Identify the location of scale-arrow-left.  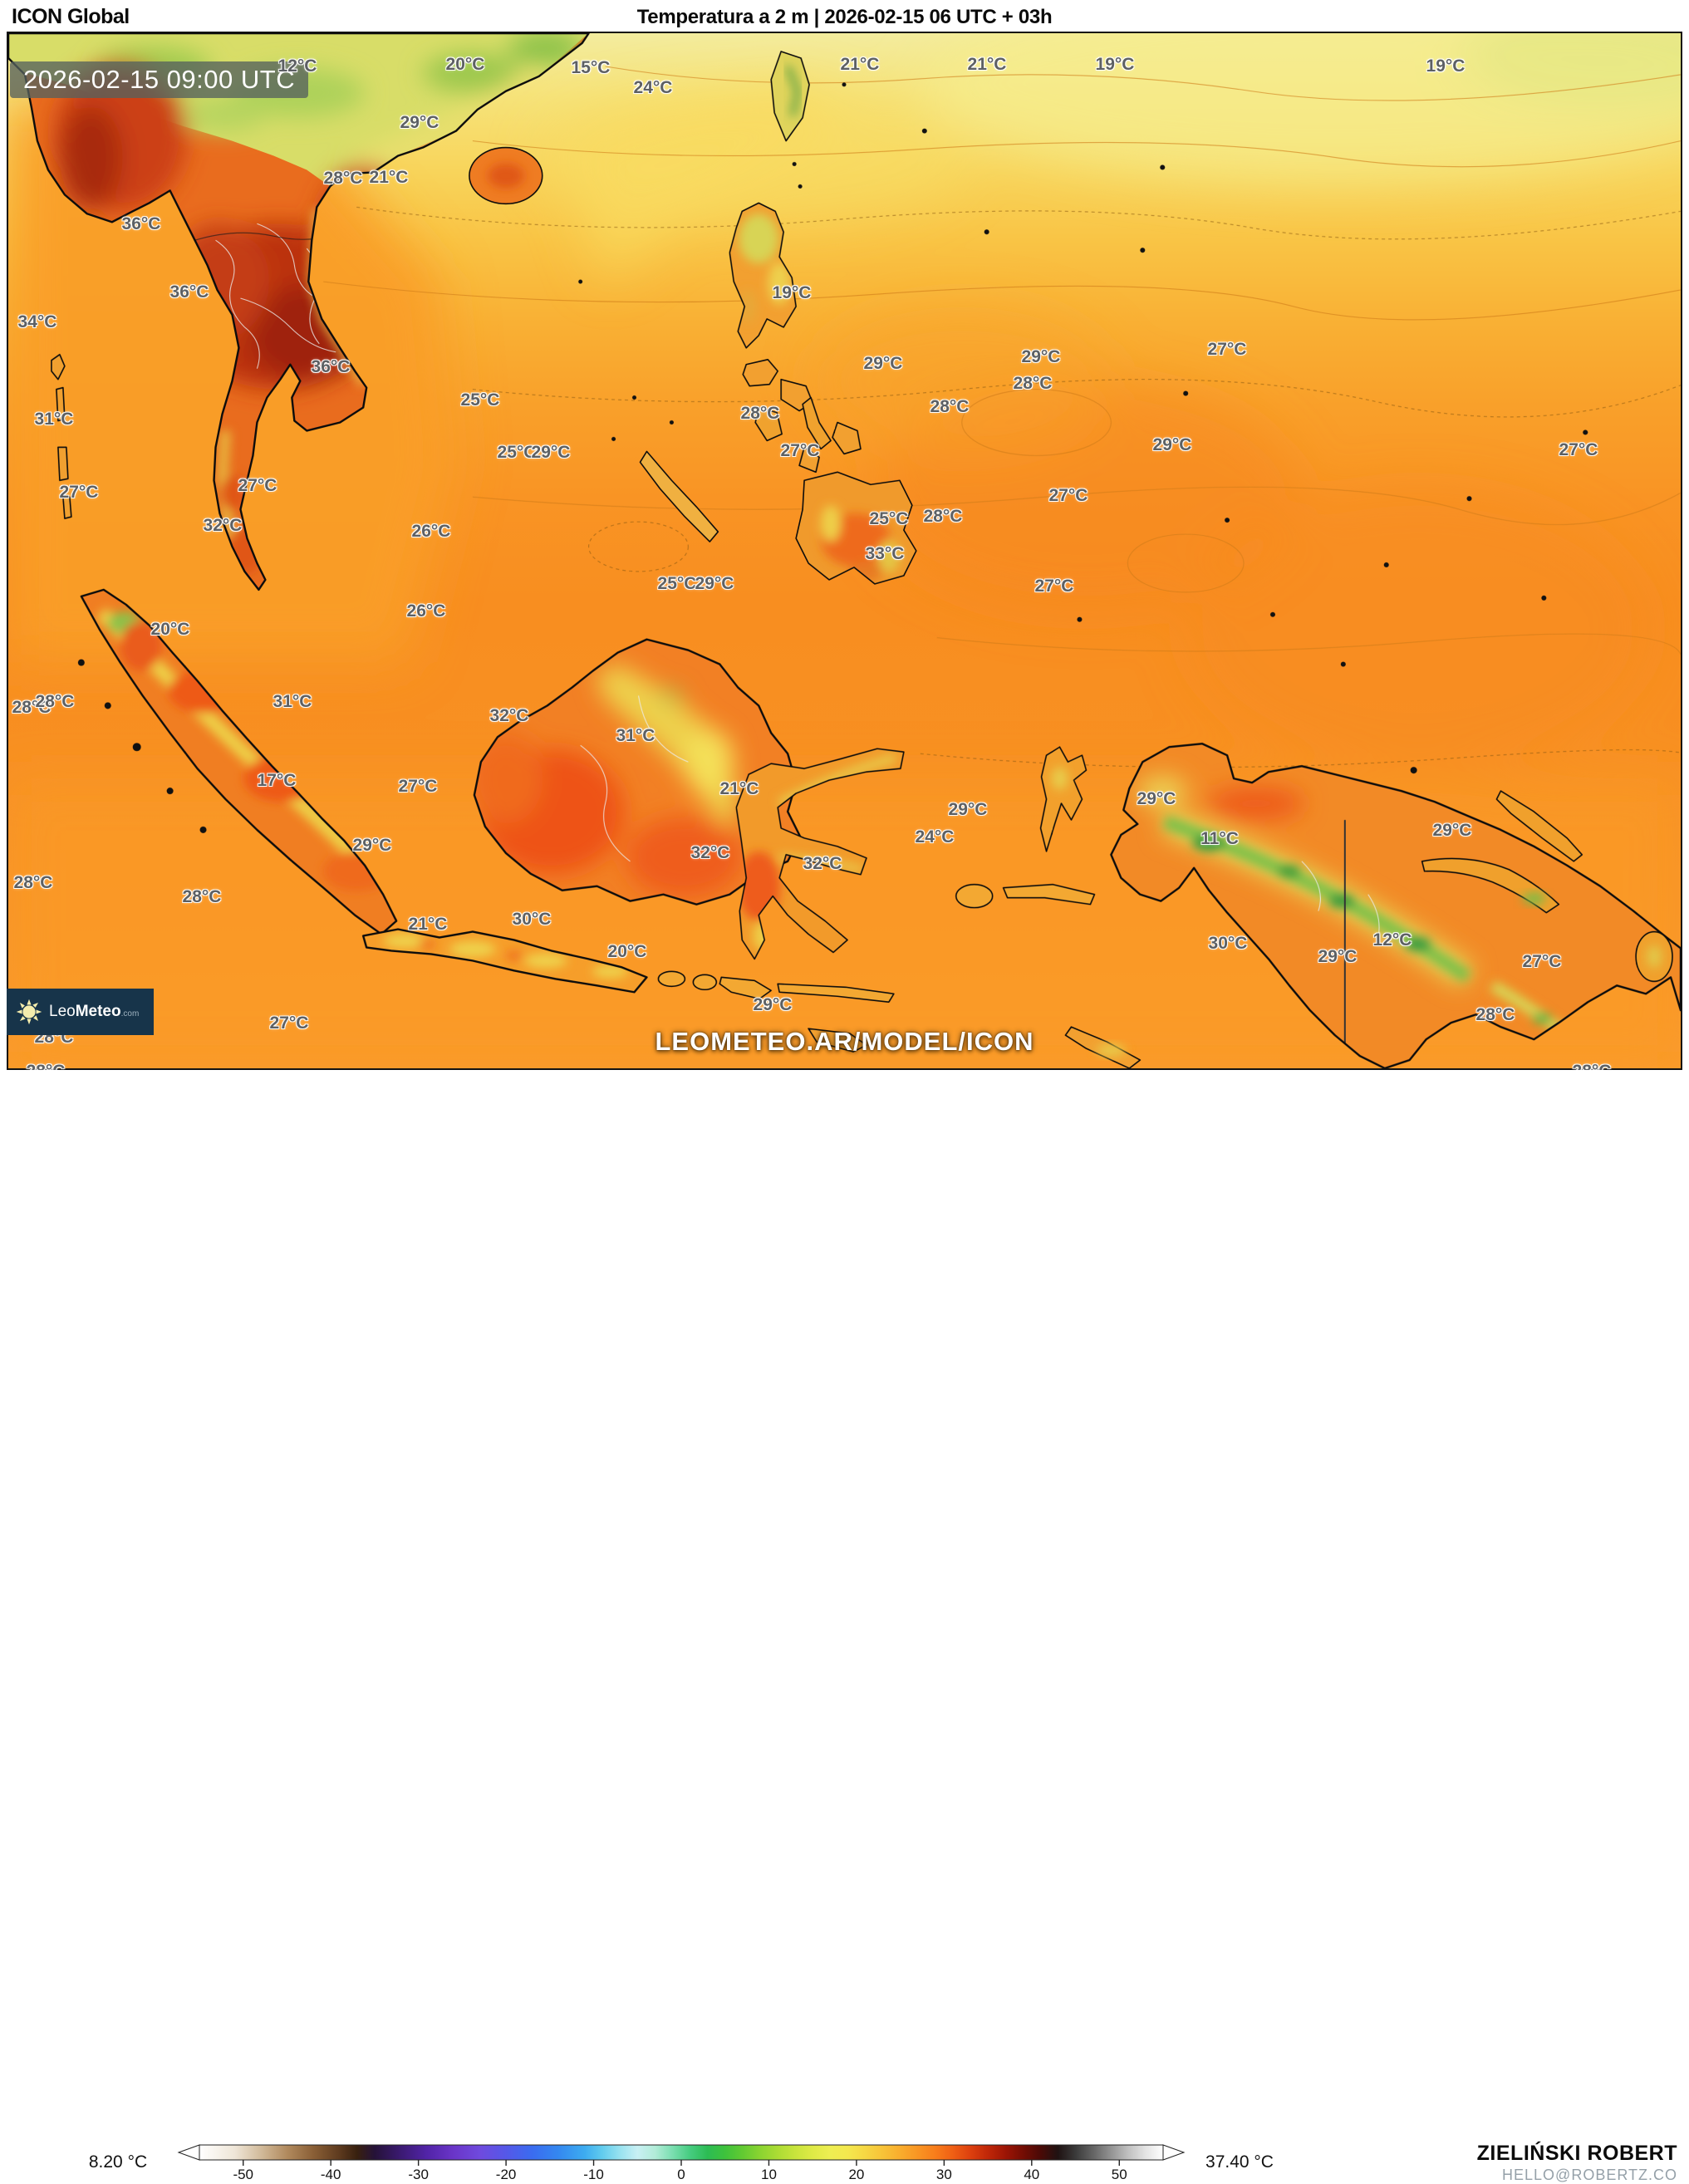
(188, 2152).